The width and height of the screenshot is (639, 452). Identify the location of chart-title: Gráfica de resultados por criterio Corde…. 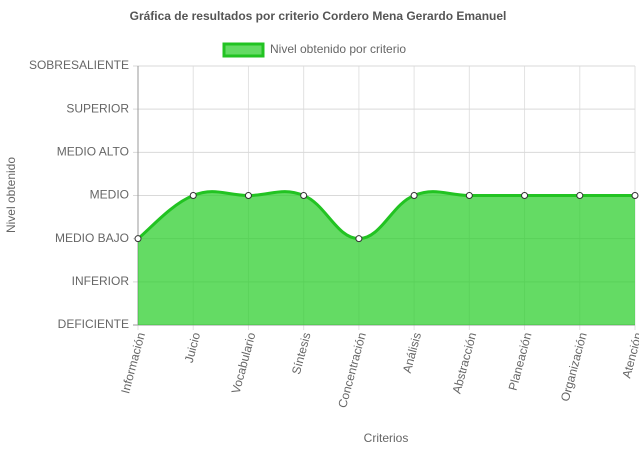
(318, 16).